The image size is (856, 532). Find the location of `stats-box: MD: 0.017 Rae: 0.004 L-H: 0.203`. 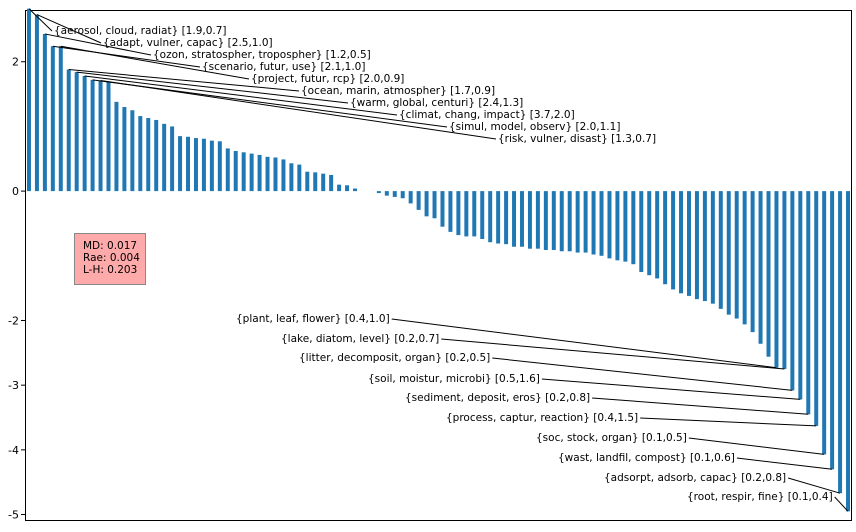

stats-box: MD: 0.017 Rae: 0.004 L-H: 0.203 is located at coordinates (110, 259).